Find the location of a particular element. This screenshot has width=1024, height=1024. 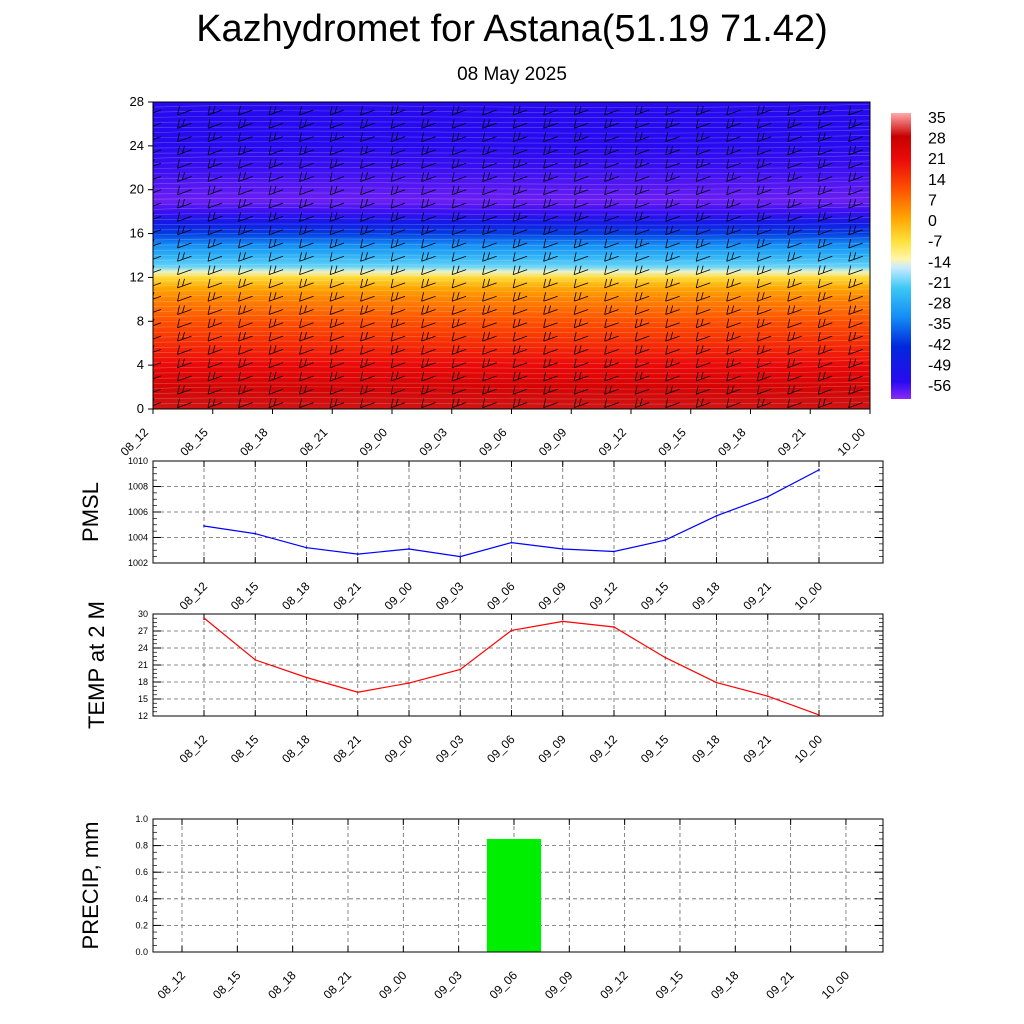

x-tick-label: 10_00 is located at coordinates (852, 442).